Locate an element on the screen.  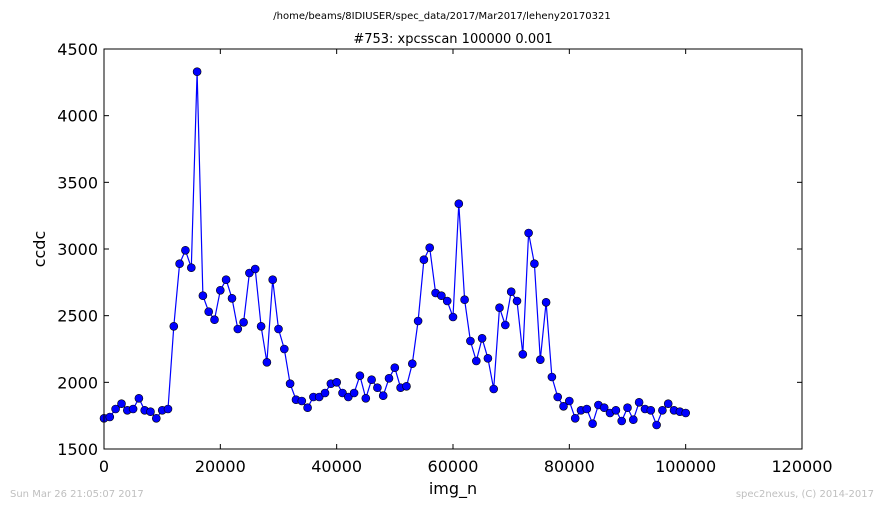
x-tick-label: 60000 is located at coordinates (453, 466).